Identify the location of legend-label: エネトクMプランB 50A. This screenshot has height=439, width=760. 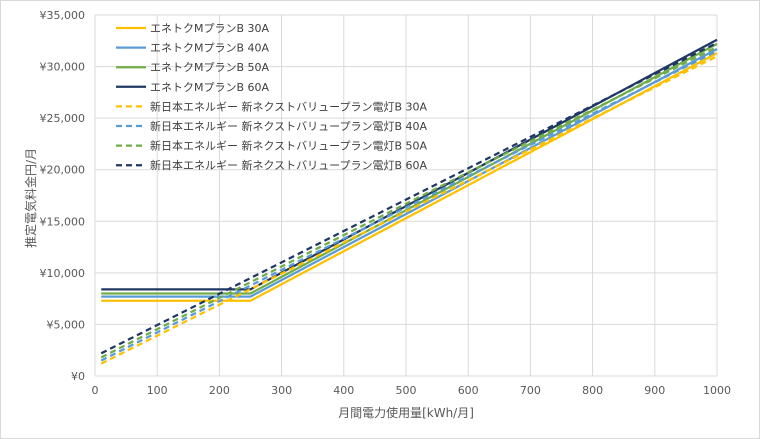
(210, 67).